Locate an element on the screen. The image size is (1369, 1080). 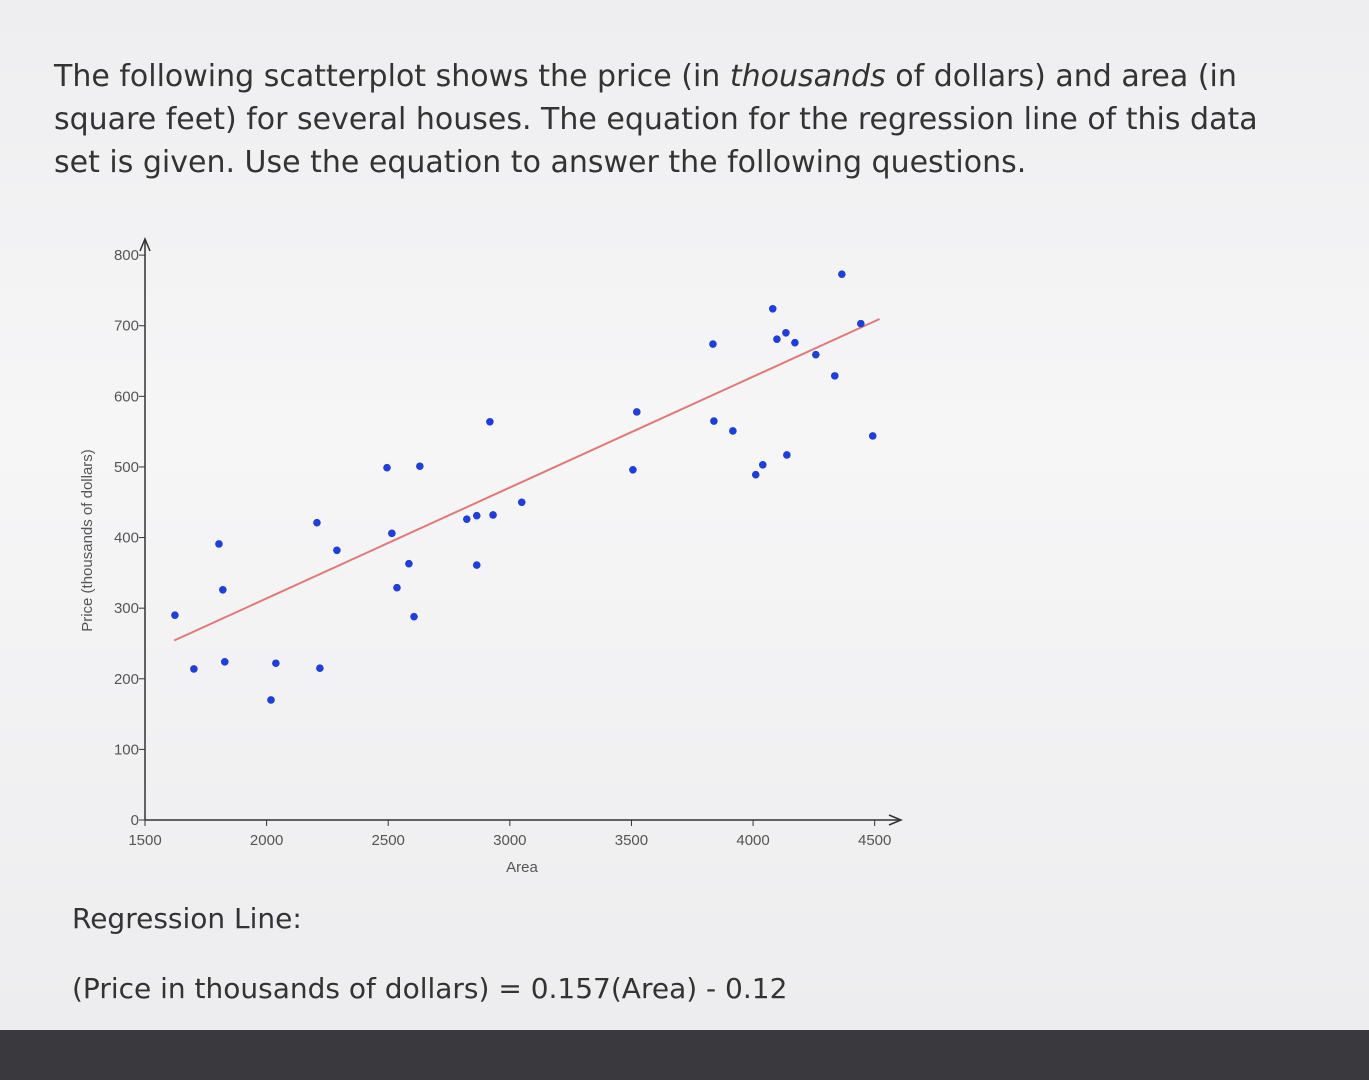
y-tick-label: 500 is located at coordinates (126, 467).